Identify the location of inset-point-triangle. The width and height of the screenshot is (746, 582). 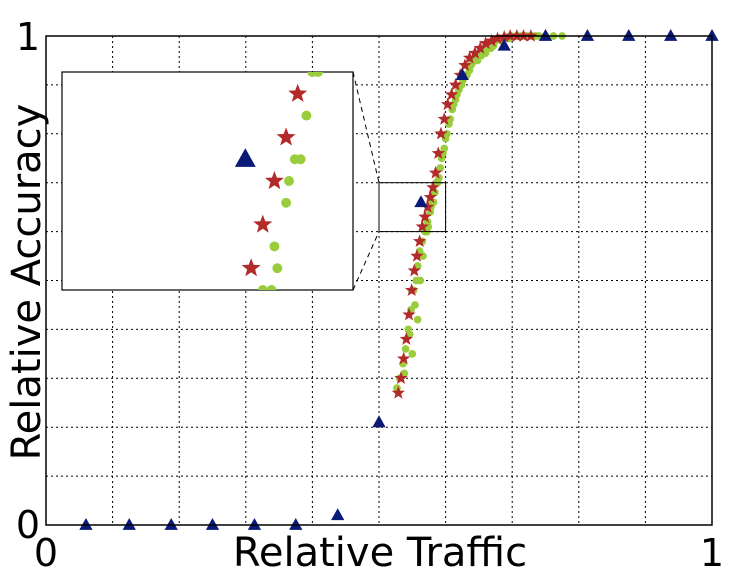
(245, 157).